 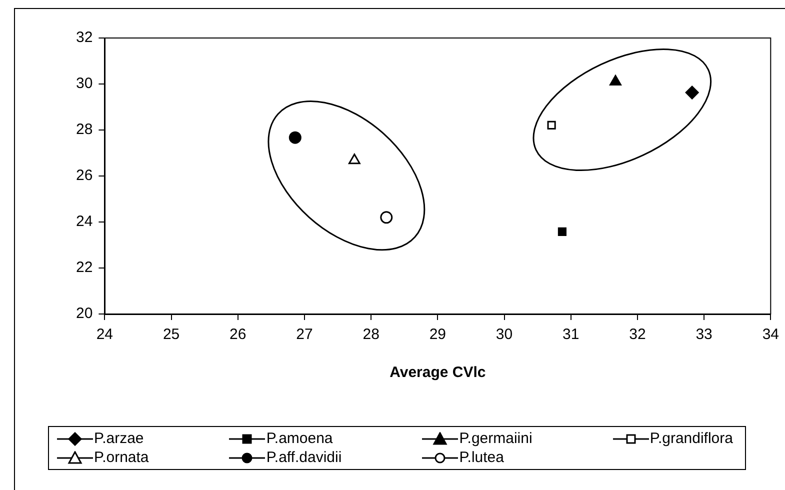 What do you see at coordinates (299, 438) in the screenshot?
I see `legend-label: P.amoena` at bounding box center [299, 438].